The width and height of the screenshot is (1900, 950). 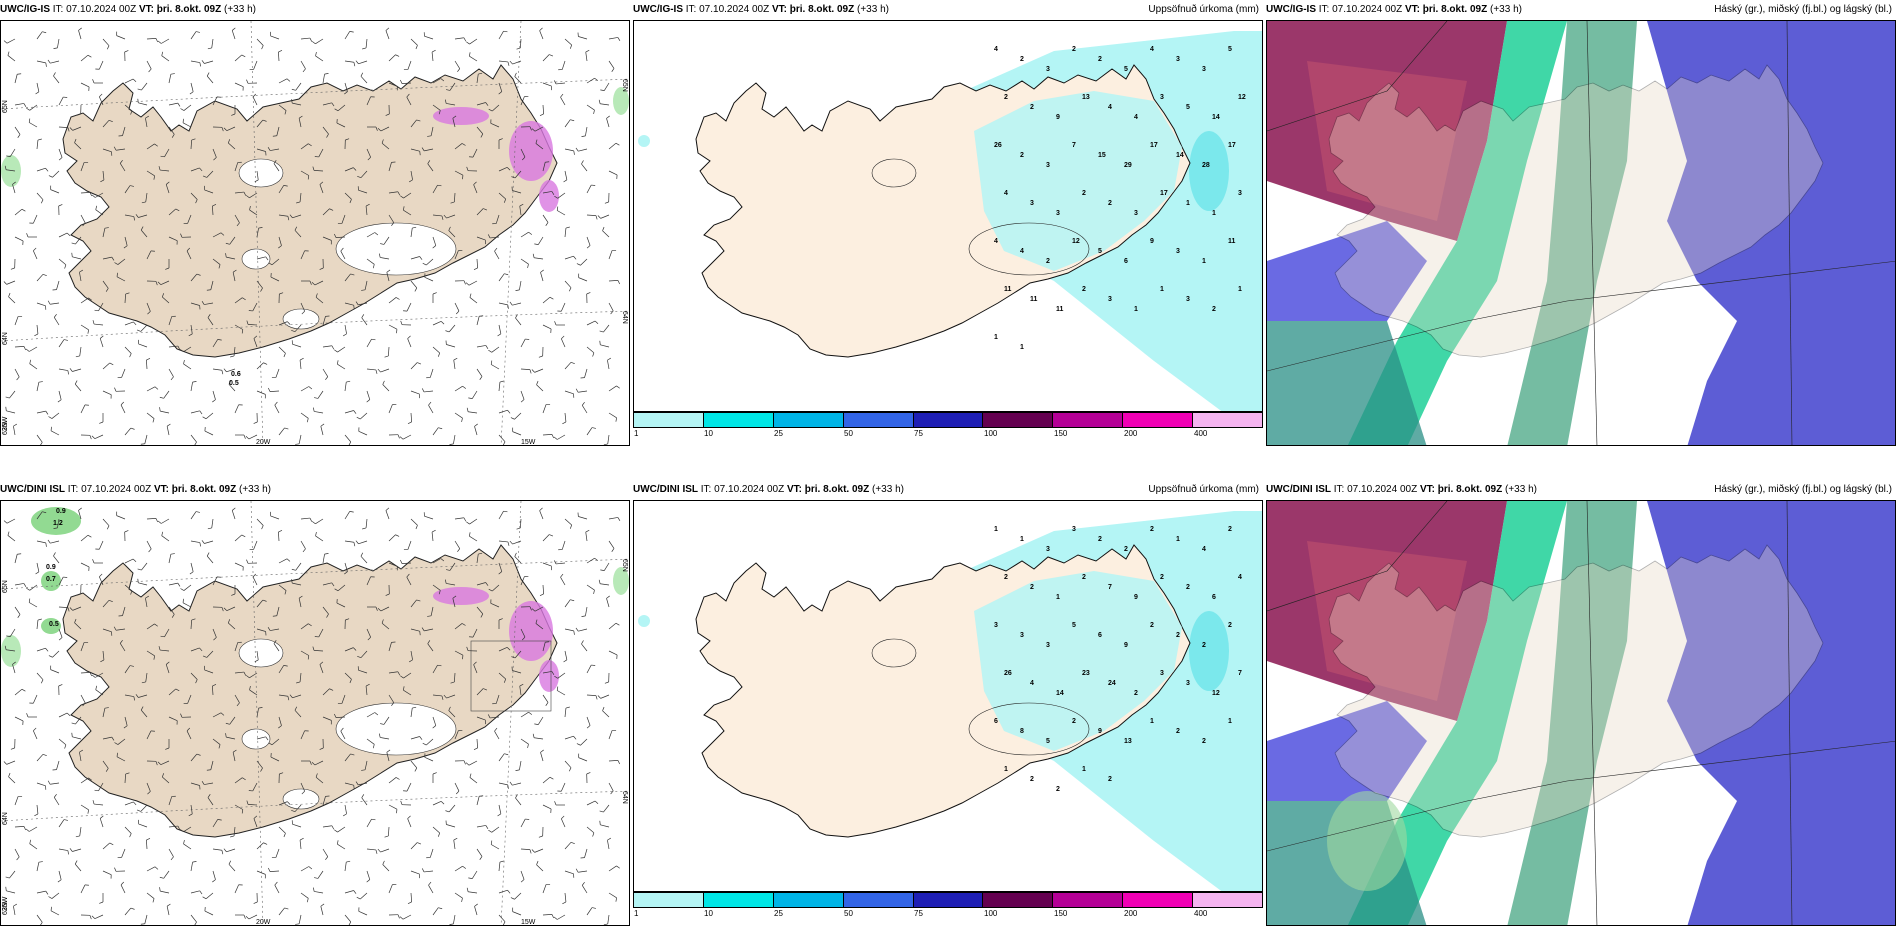 What do you see at coordinates (310, 691) in the screenshot?
I see `iceland-landmass` at bounding box center [310, 691].